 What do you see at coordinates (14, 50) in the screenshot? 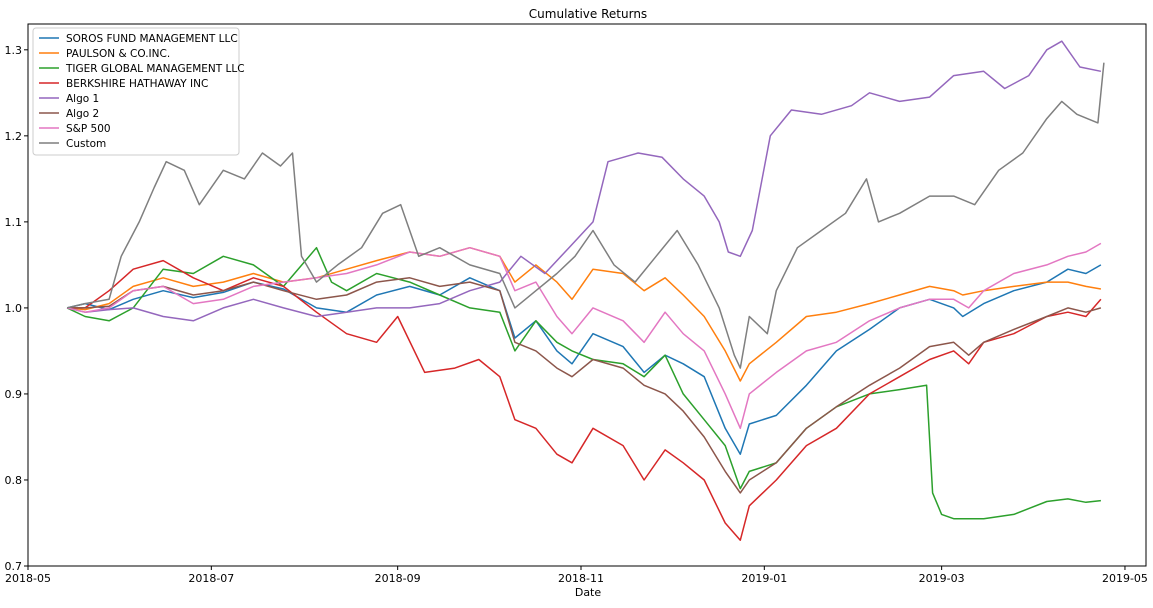
I see `y-tick-label: 1.3` at bounding box center [14, 50].